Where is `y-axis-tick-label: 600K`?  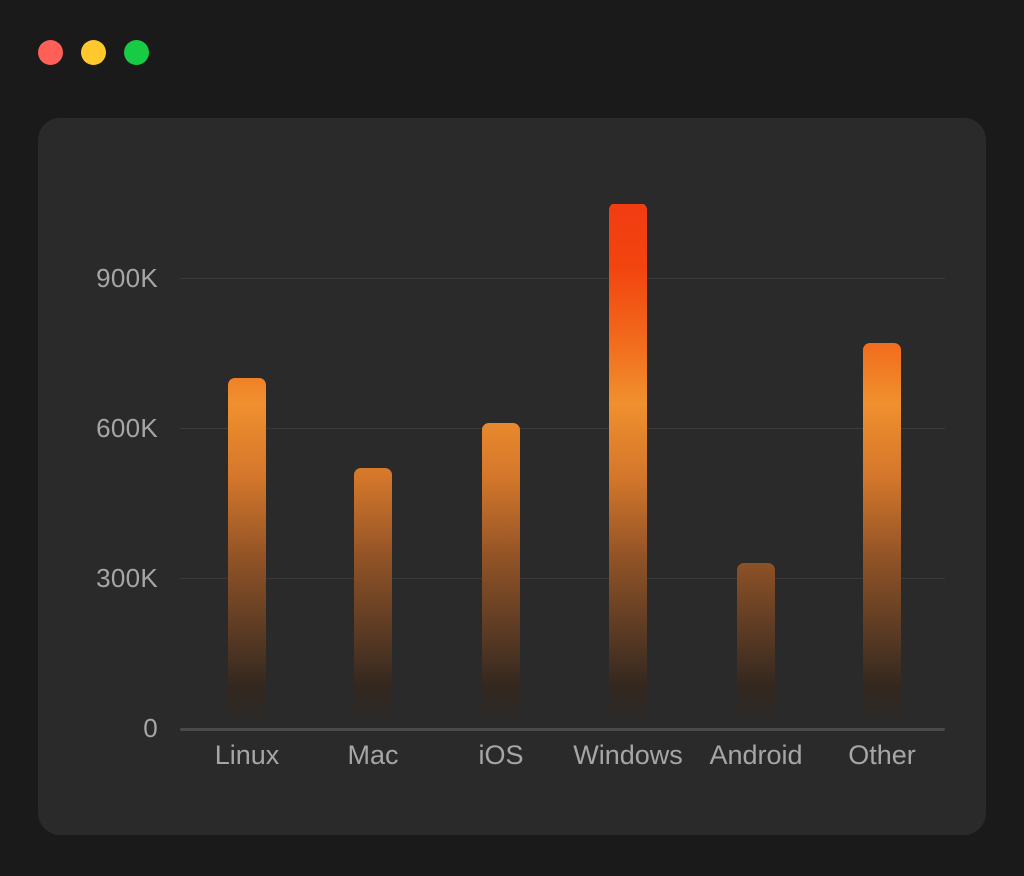
y-axis-tick-label: 600K is located at coordinates (127, 428).